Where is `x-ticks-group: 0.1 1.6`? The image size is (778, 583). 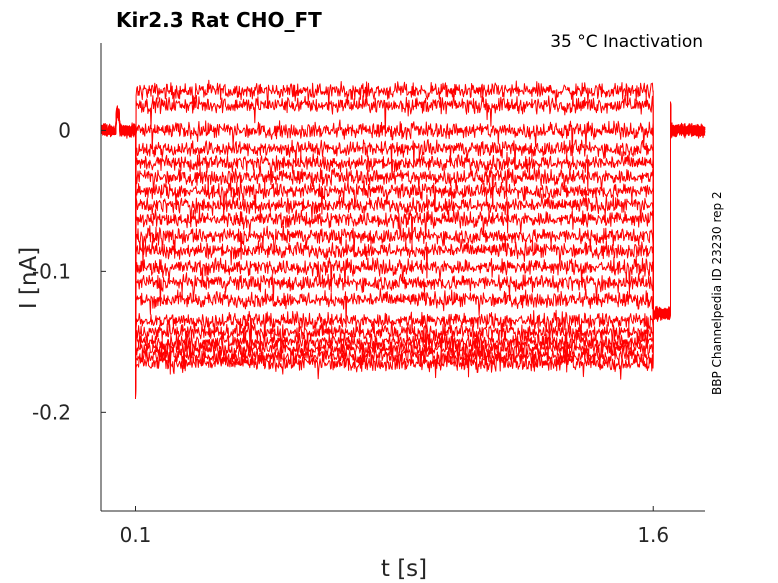
x-ticks-group: 0.1 1.6 is located at coordinates (394, 526).